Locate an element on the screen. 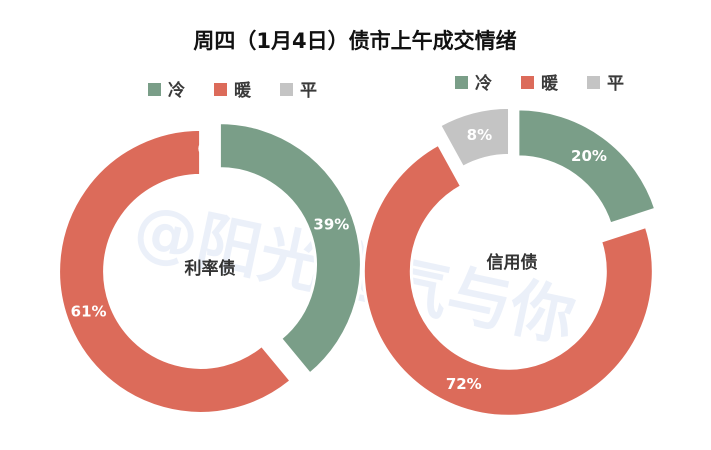  chart-title: 周四（1月4日）债市上午成交情绪 is located at coordinates (354, 41).